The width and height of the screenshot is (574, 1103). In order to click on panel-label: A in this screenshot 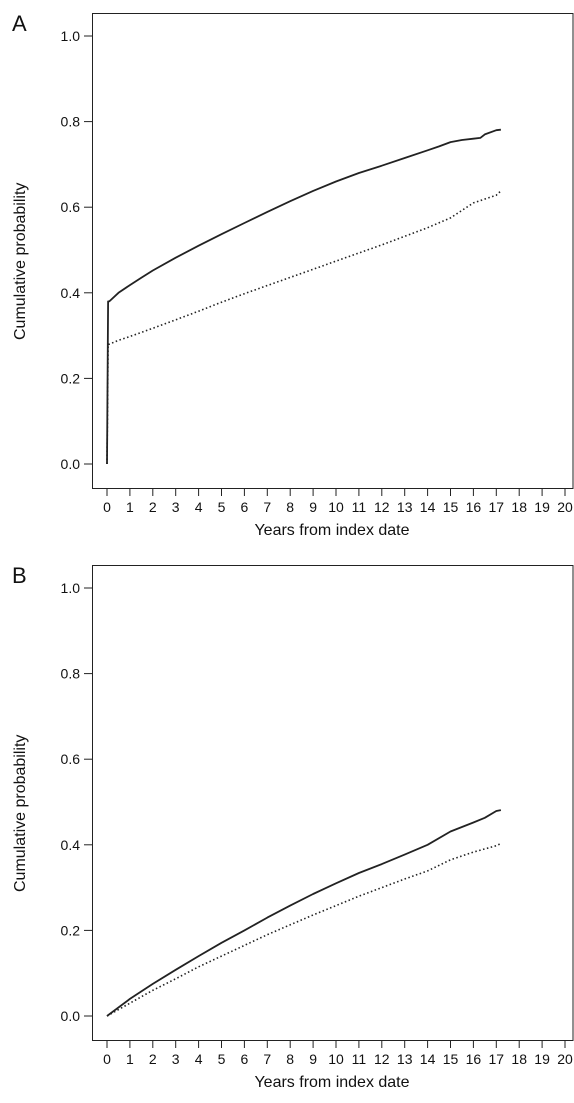, I will do `click(19, 23)`.